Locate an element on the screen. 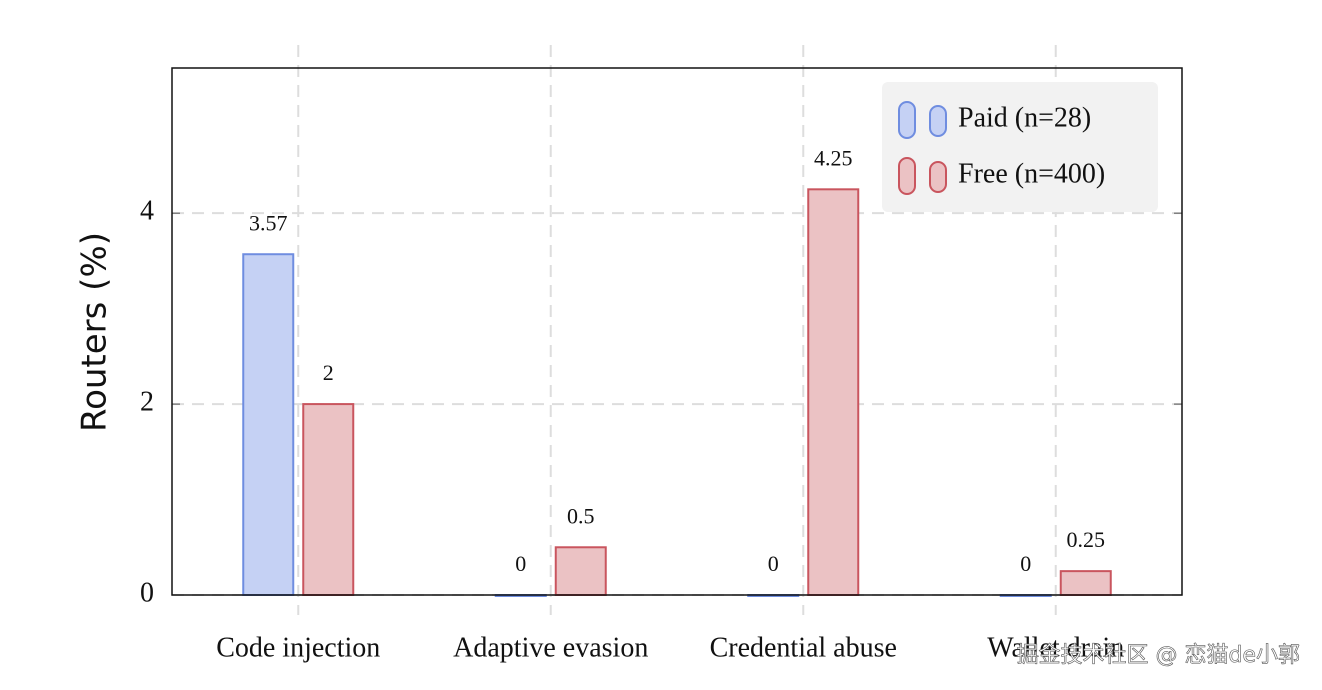 The height and width of the screenshot is (690, 1322). y-tick-label: 2 is located at coordinates (147, 402).